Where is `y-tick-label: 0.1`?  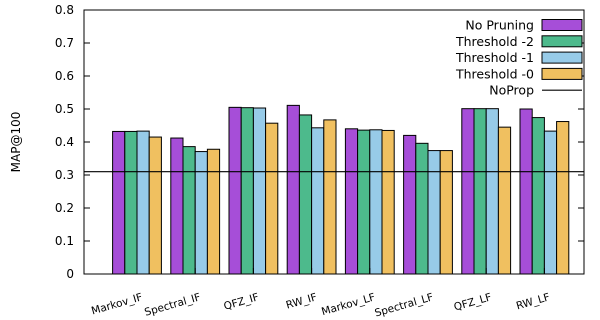 y-tick-label: 0.1 is located at coordinates (64, 241).